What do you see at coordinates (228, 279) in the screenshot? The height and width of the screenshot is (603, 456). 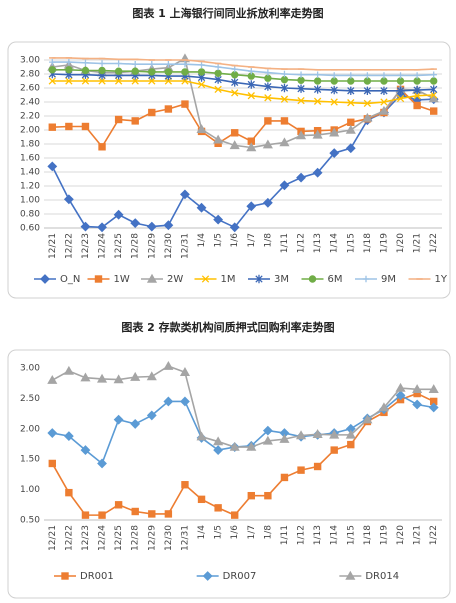 I see `legend-label: 1M` at bounding box center [228, 279].